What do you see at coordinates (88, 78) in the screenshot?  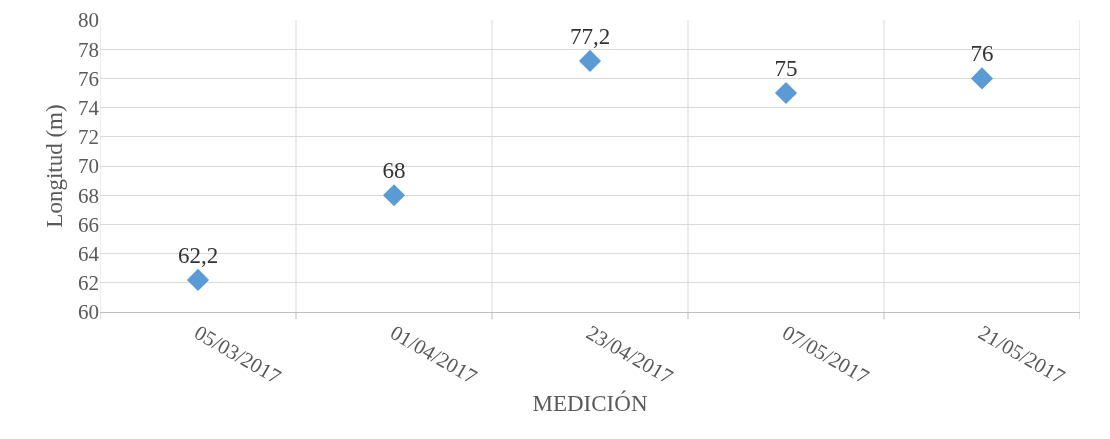 I see `y-tick-label: 76` at bounding box center [88, 78].